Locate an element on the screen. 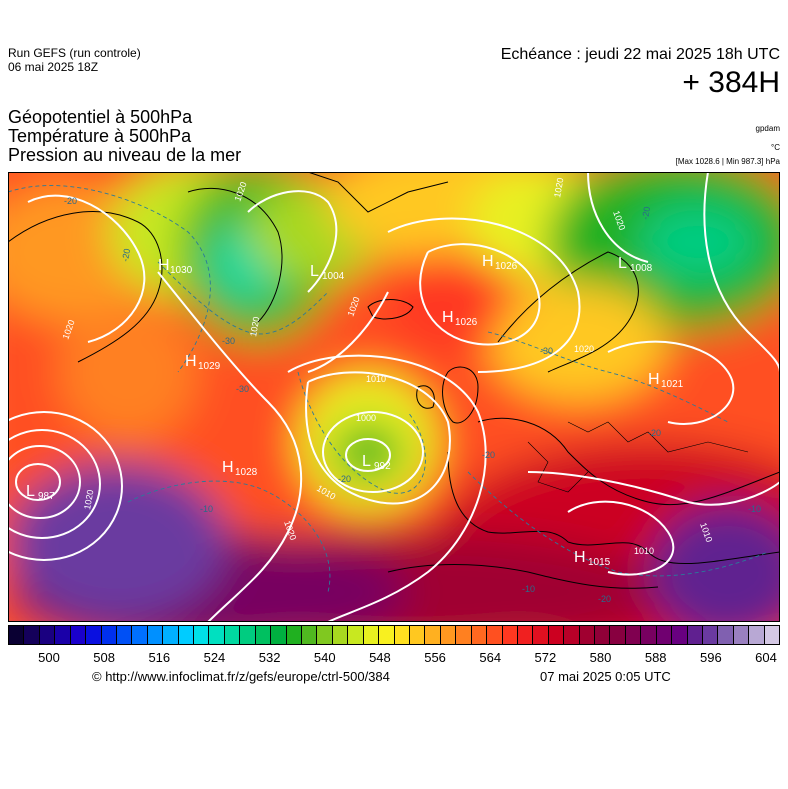 This screenshot has width=788, height=789. colorbar-tick-label: 540 is located at coordinates (324, 657).